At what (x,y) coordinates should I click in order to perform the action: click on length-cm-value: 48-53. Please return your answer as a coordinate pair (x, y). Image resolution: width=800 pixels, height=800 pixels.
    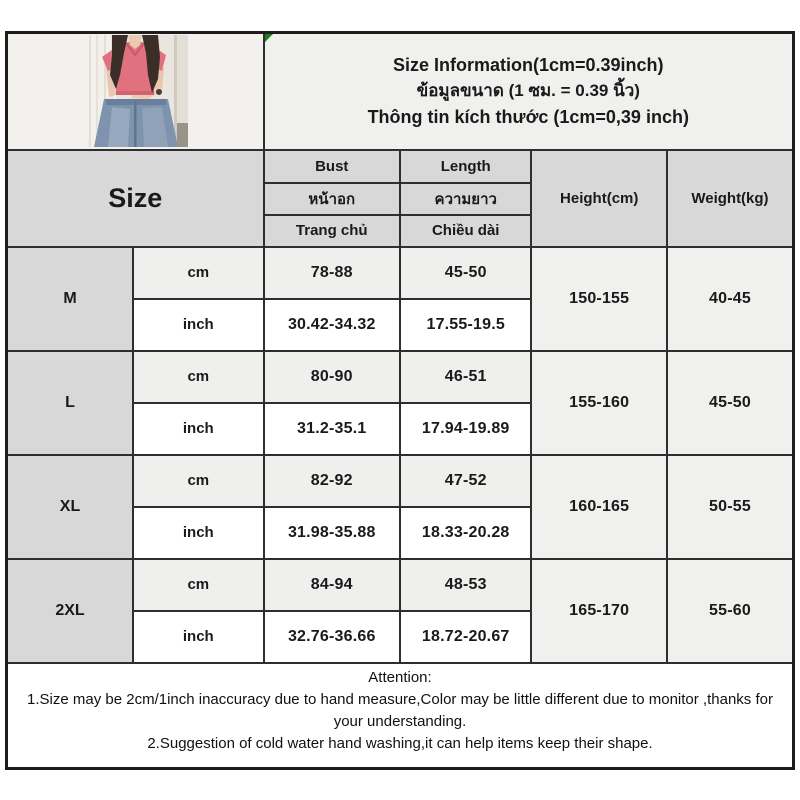
    Looking at the image, I should click on (465, 584).